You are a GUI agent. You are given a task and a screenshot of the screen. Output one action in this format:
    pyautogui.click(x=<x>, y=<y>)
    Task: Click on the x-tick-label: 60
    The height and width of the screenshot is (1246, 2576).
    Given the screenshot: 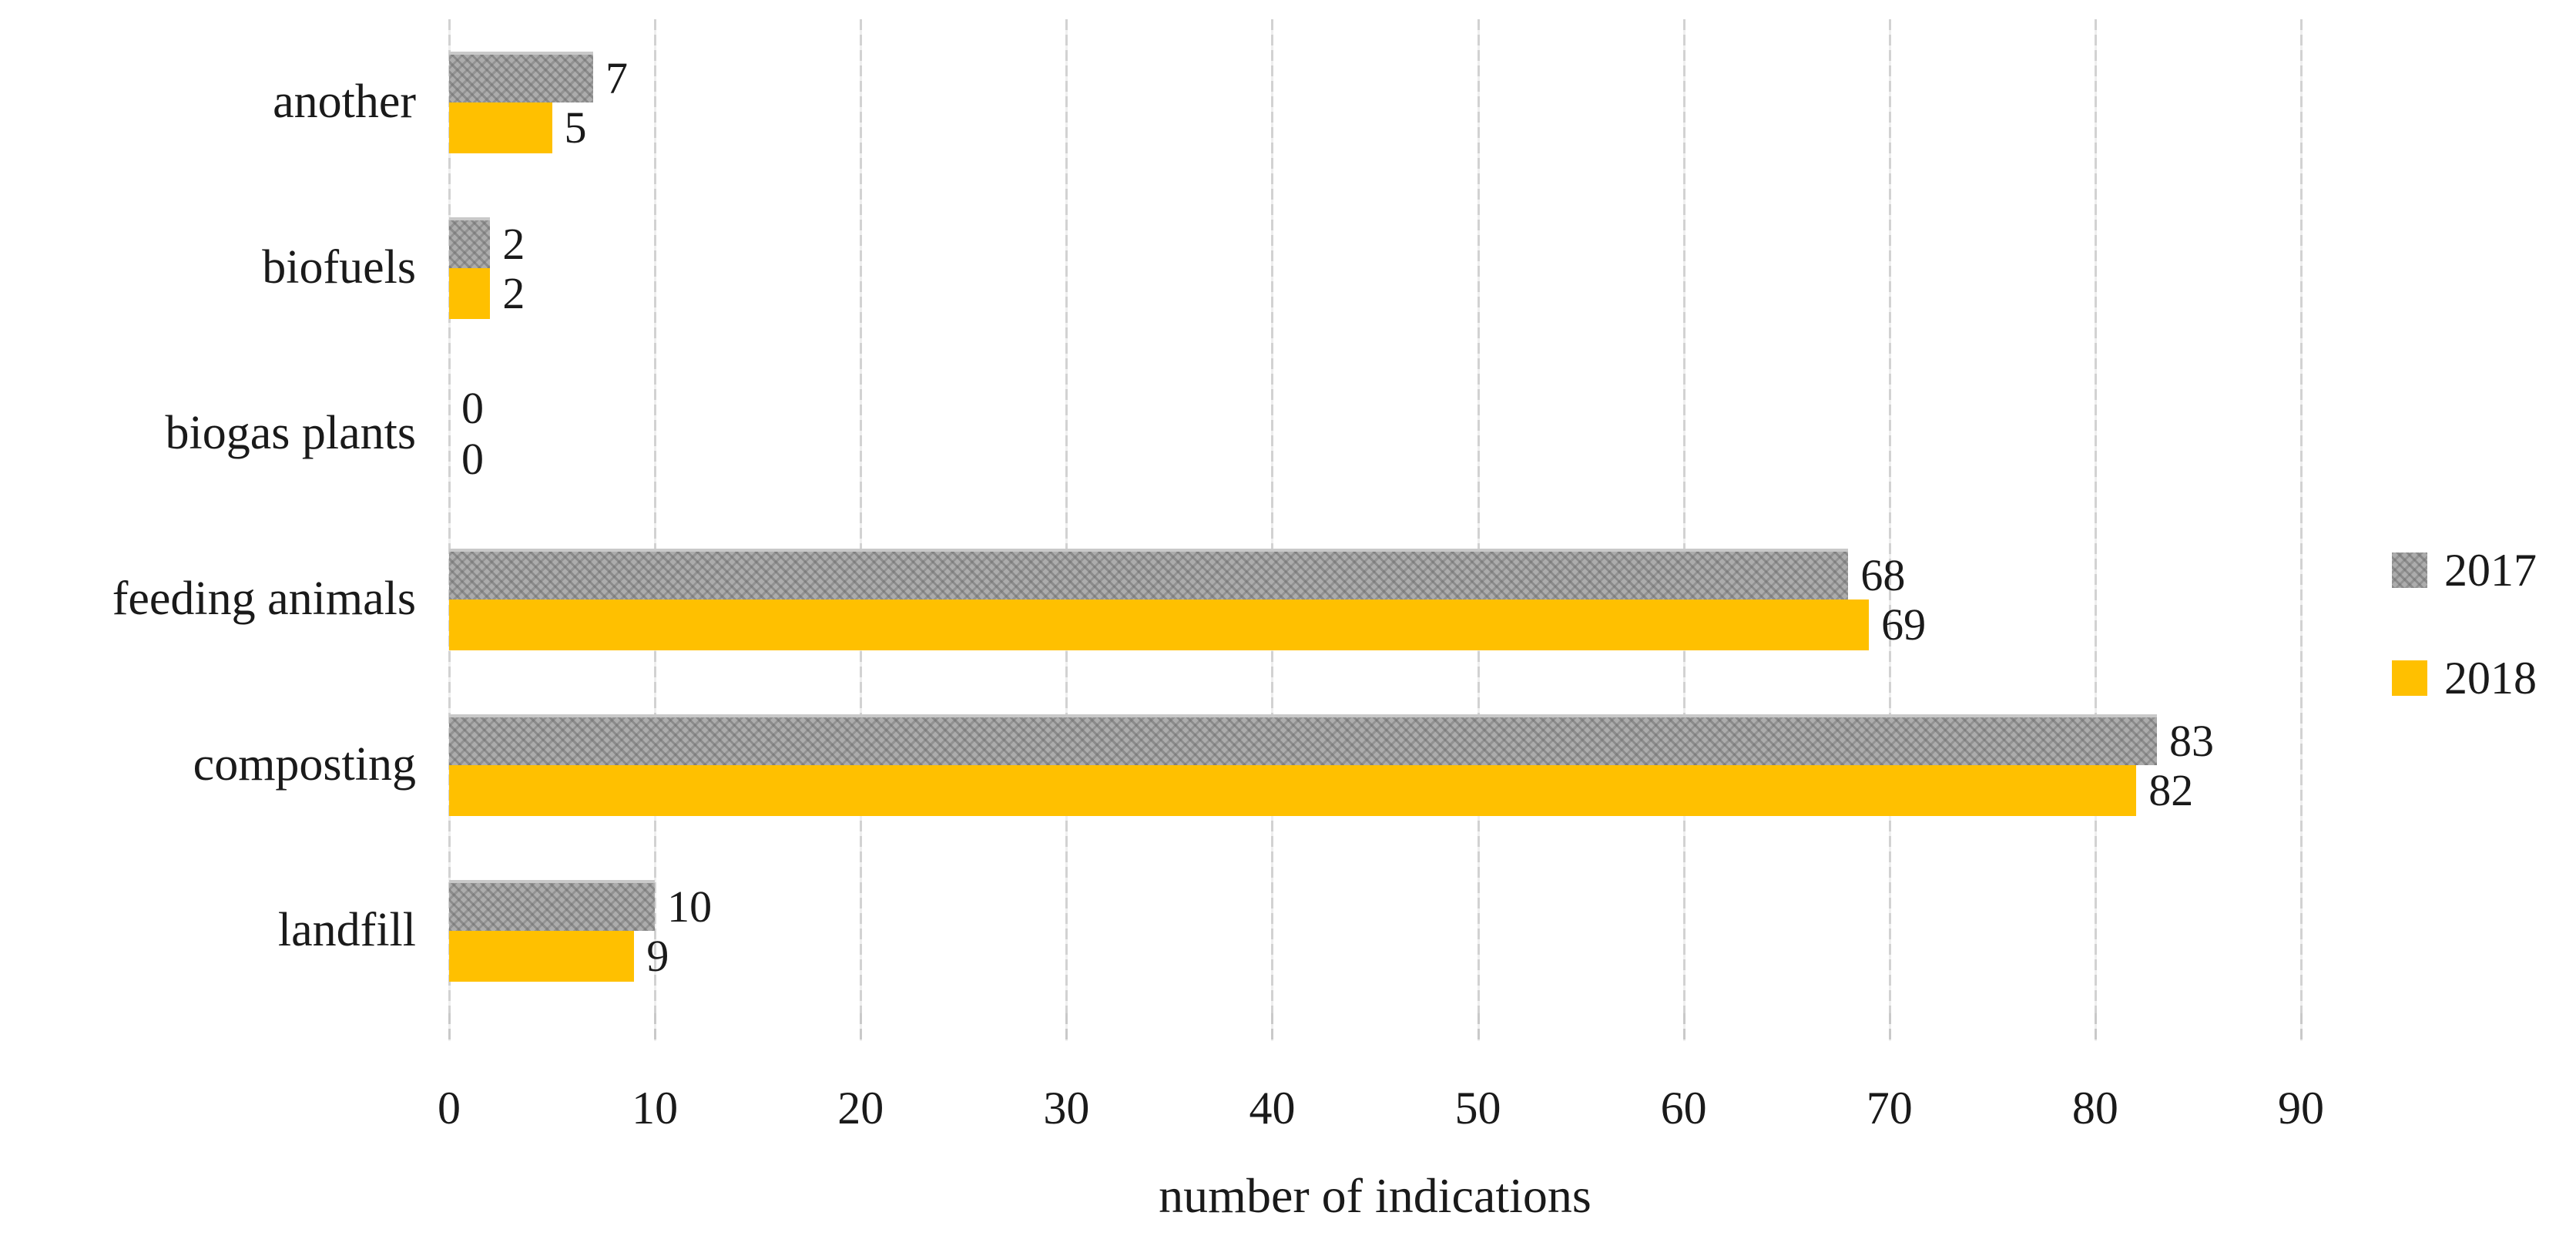 What is the action you would take?
    pyautogui.click(x=1683, y=1108)
    